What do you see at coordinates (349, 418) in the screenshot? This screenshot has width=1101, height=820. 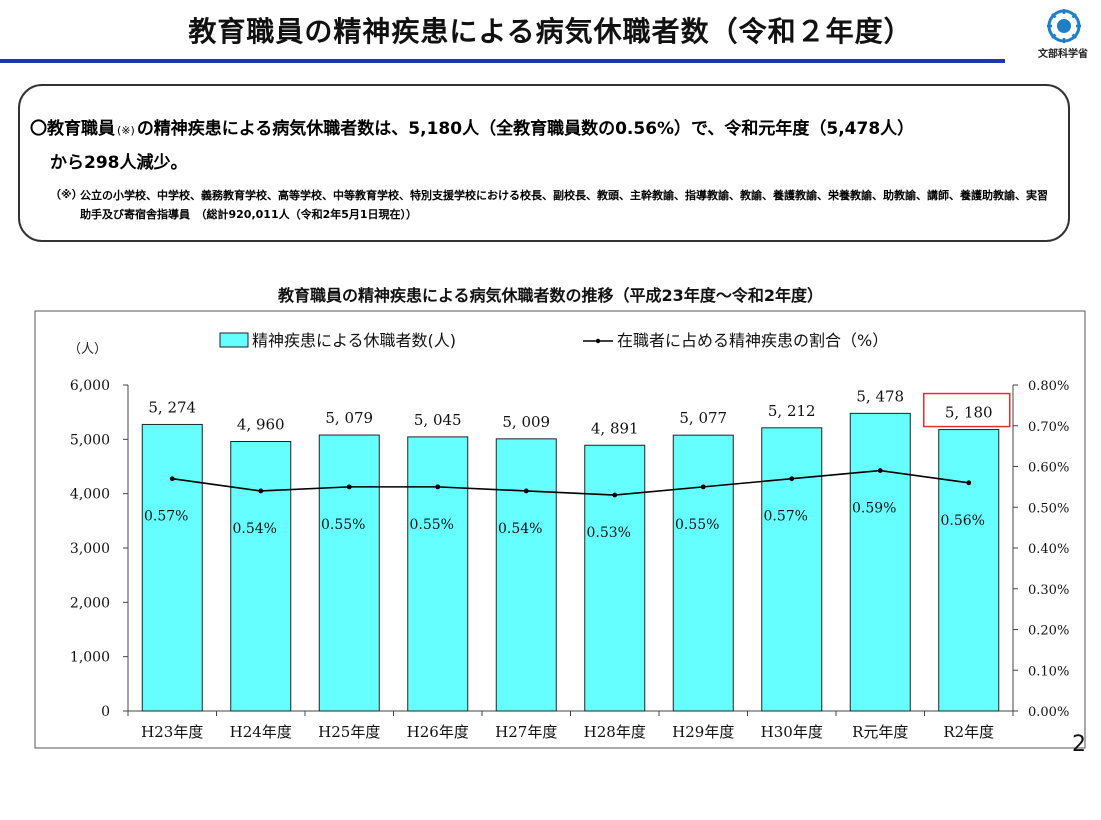 I see `bar-value-label: 5, 079` at bounding box center [349, 418].